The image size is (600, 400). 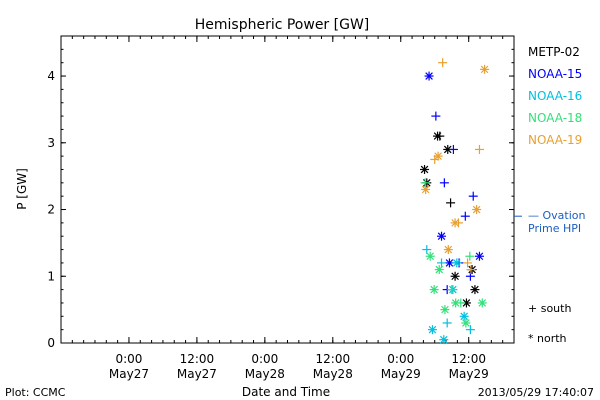 What do you see at coordinates (557, 215) in the screenshot?
I see `ovation-label: — Ovation` at bounding box center [557, 215].